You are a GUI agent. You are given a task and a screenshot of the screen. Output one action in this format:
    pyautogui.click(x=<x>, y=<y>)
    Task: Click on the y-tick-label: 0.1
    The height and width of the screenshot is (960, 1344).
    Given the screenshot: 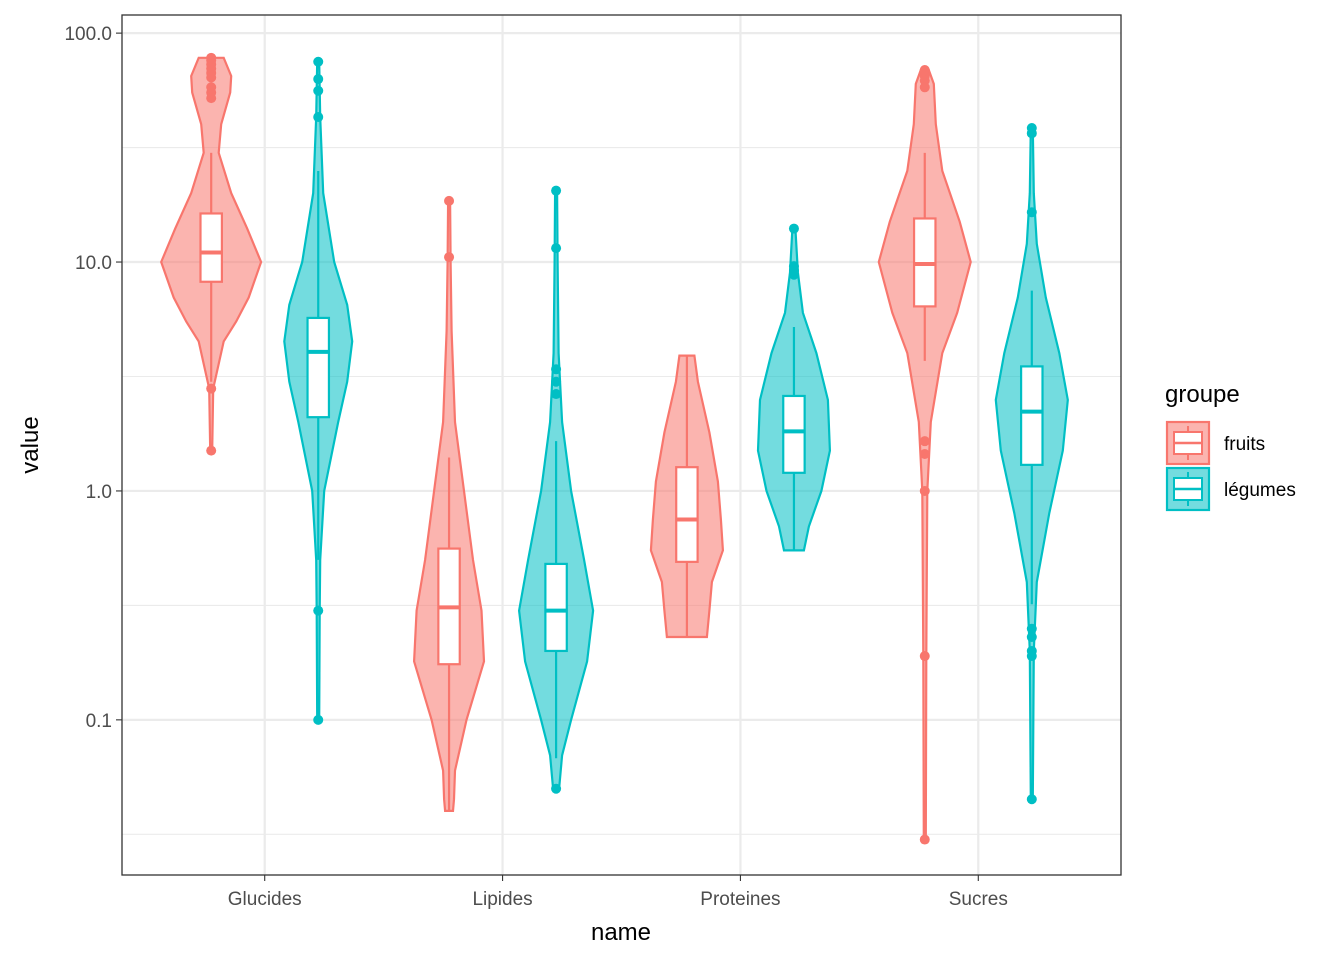 What is the action you would take?
    pyautogui.click(x=99, y=721)
    